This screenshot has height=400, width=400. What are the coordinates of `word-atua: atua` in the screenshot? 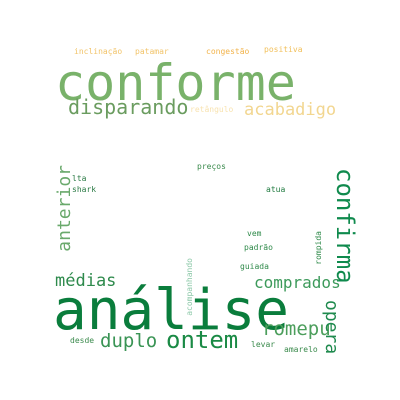 It's located at (276, 189).